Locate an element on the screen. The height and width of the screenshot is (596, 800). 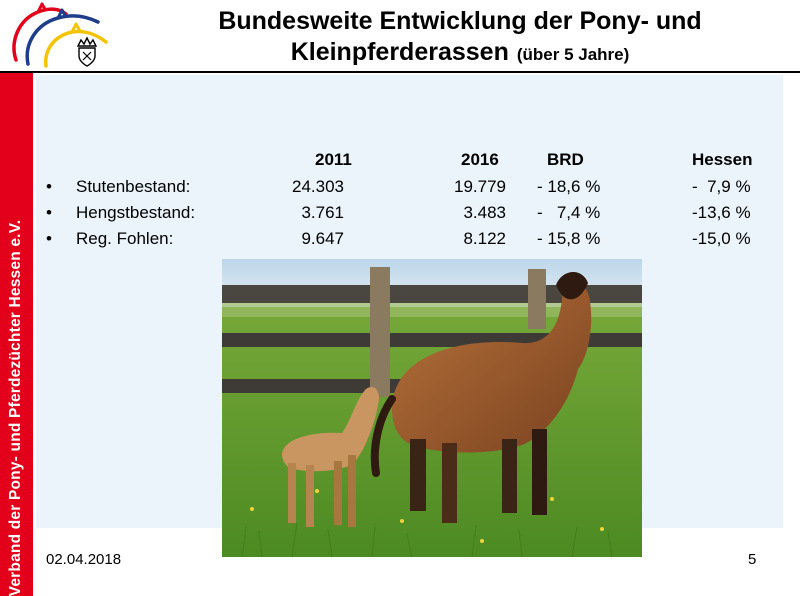
row-value-hessen: -15,0 % is located at coordinates (721, 238).